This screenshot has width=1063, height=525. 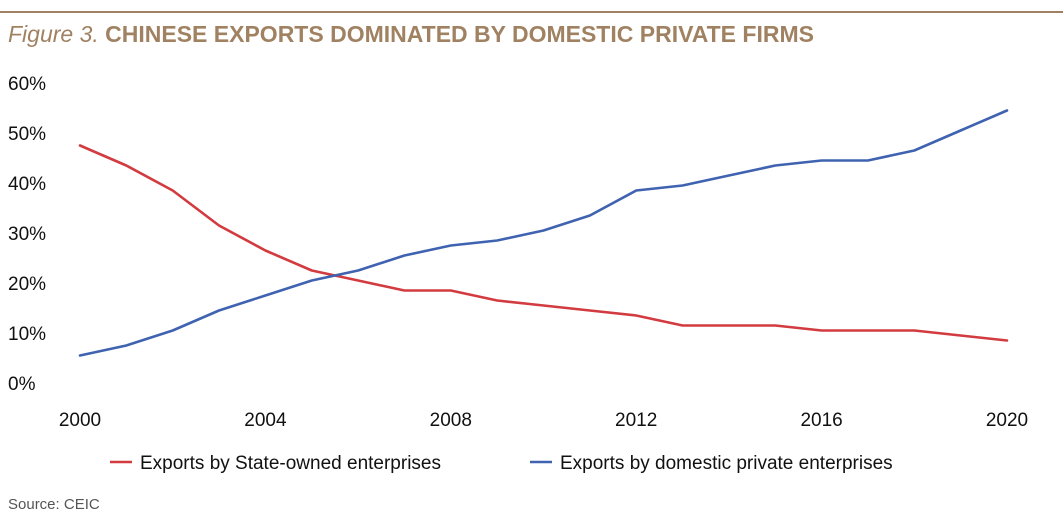 What do you see at coordinates (27, 284) in the screenshot?
I see `y-tick-label: 20%` at bounding box center [27, 284].